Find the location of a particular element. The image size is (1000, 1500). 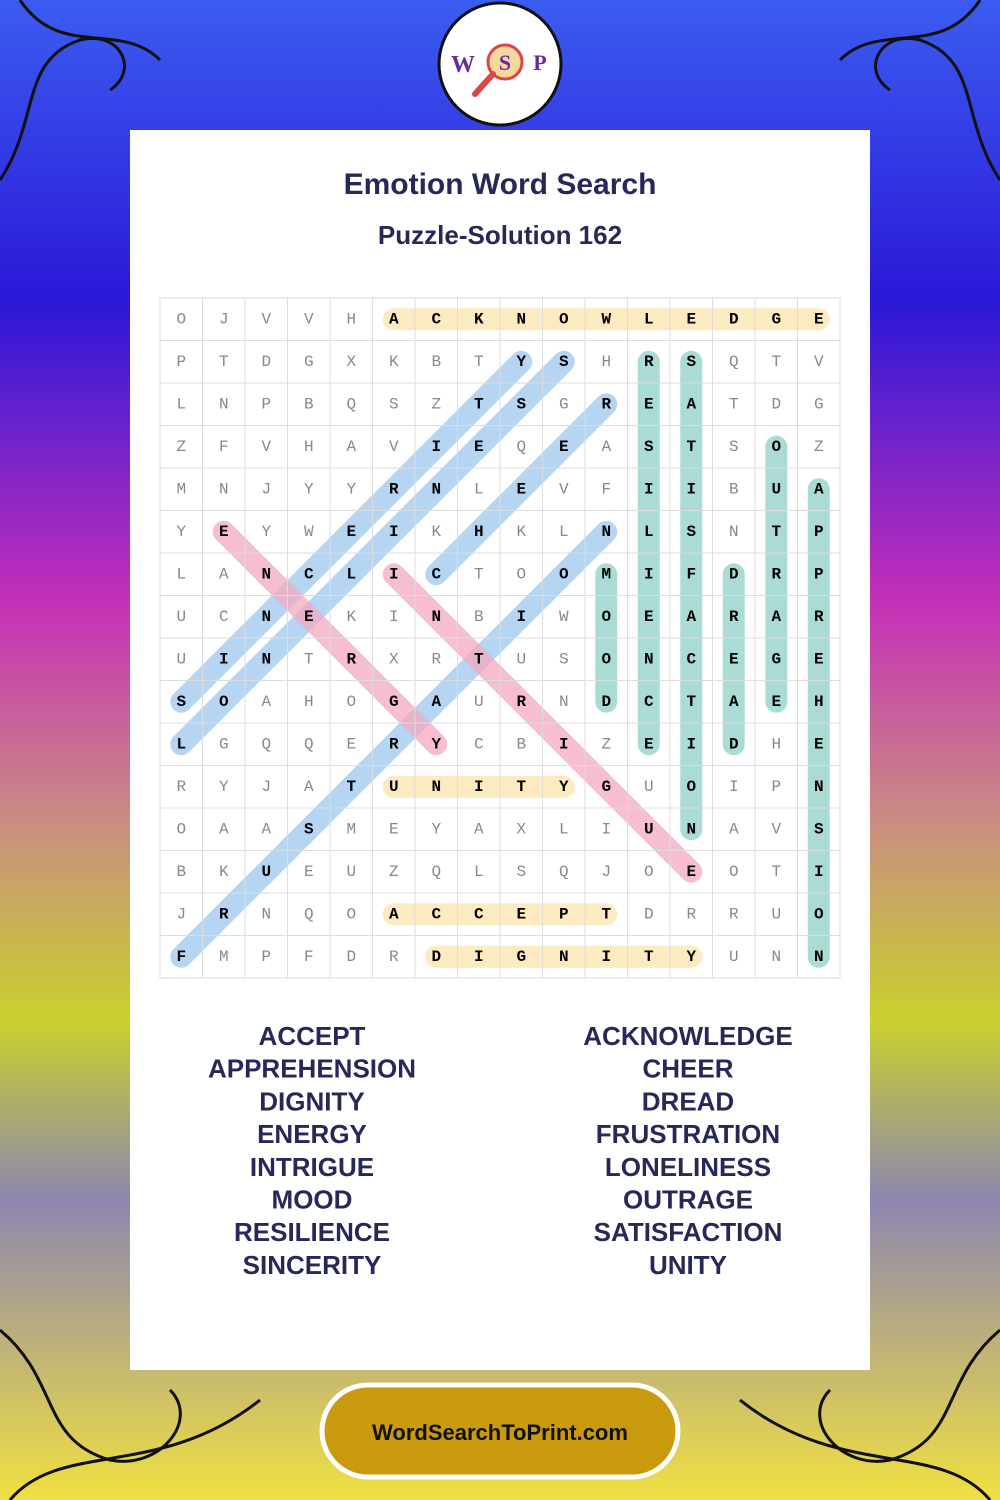

footer-site: WordSearchToPrint.com is located at coordinates (500, 1432).